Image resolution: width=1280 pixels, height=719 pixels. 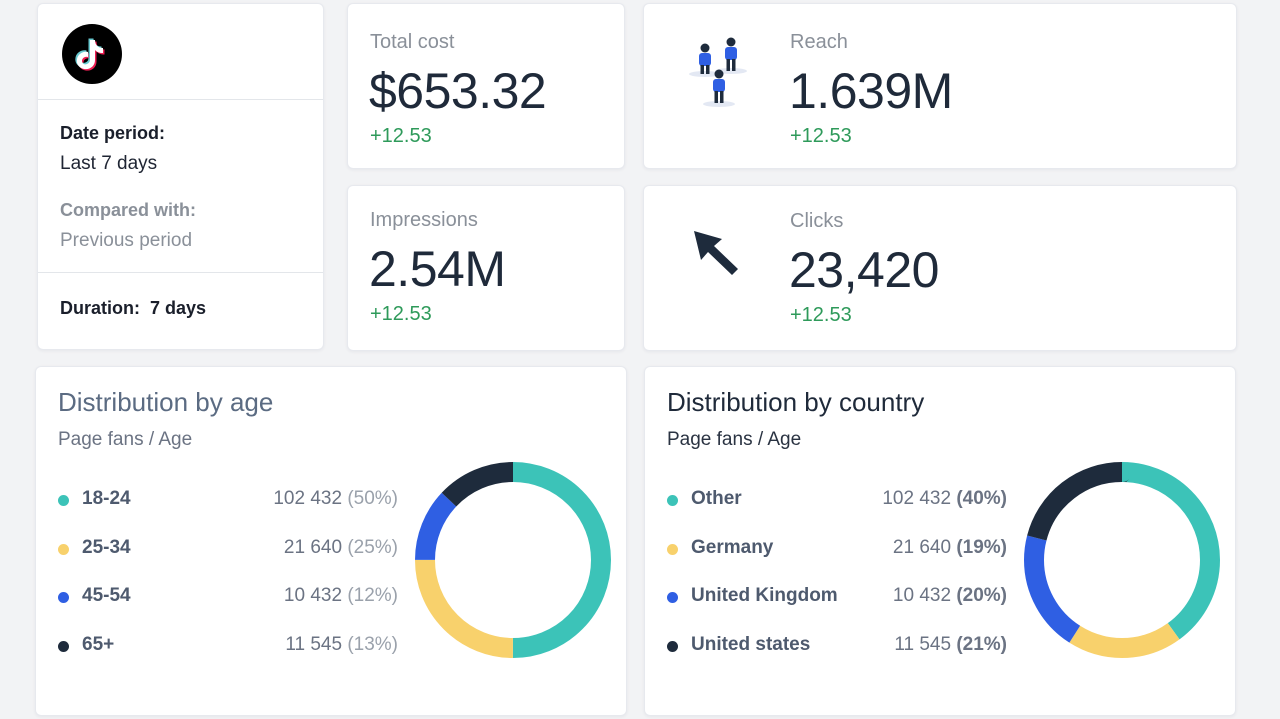 What do you see at coordinates (864, 270) in the screenshot?
I see `clicks-value: 23,420` at bounding box center [864, 270].